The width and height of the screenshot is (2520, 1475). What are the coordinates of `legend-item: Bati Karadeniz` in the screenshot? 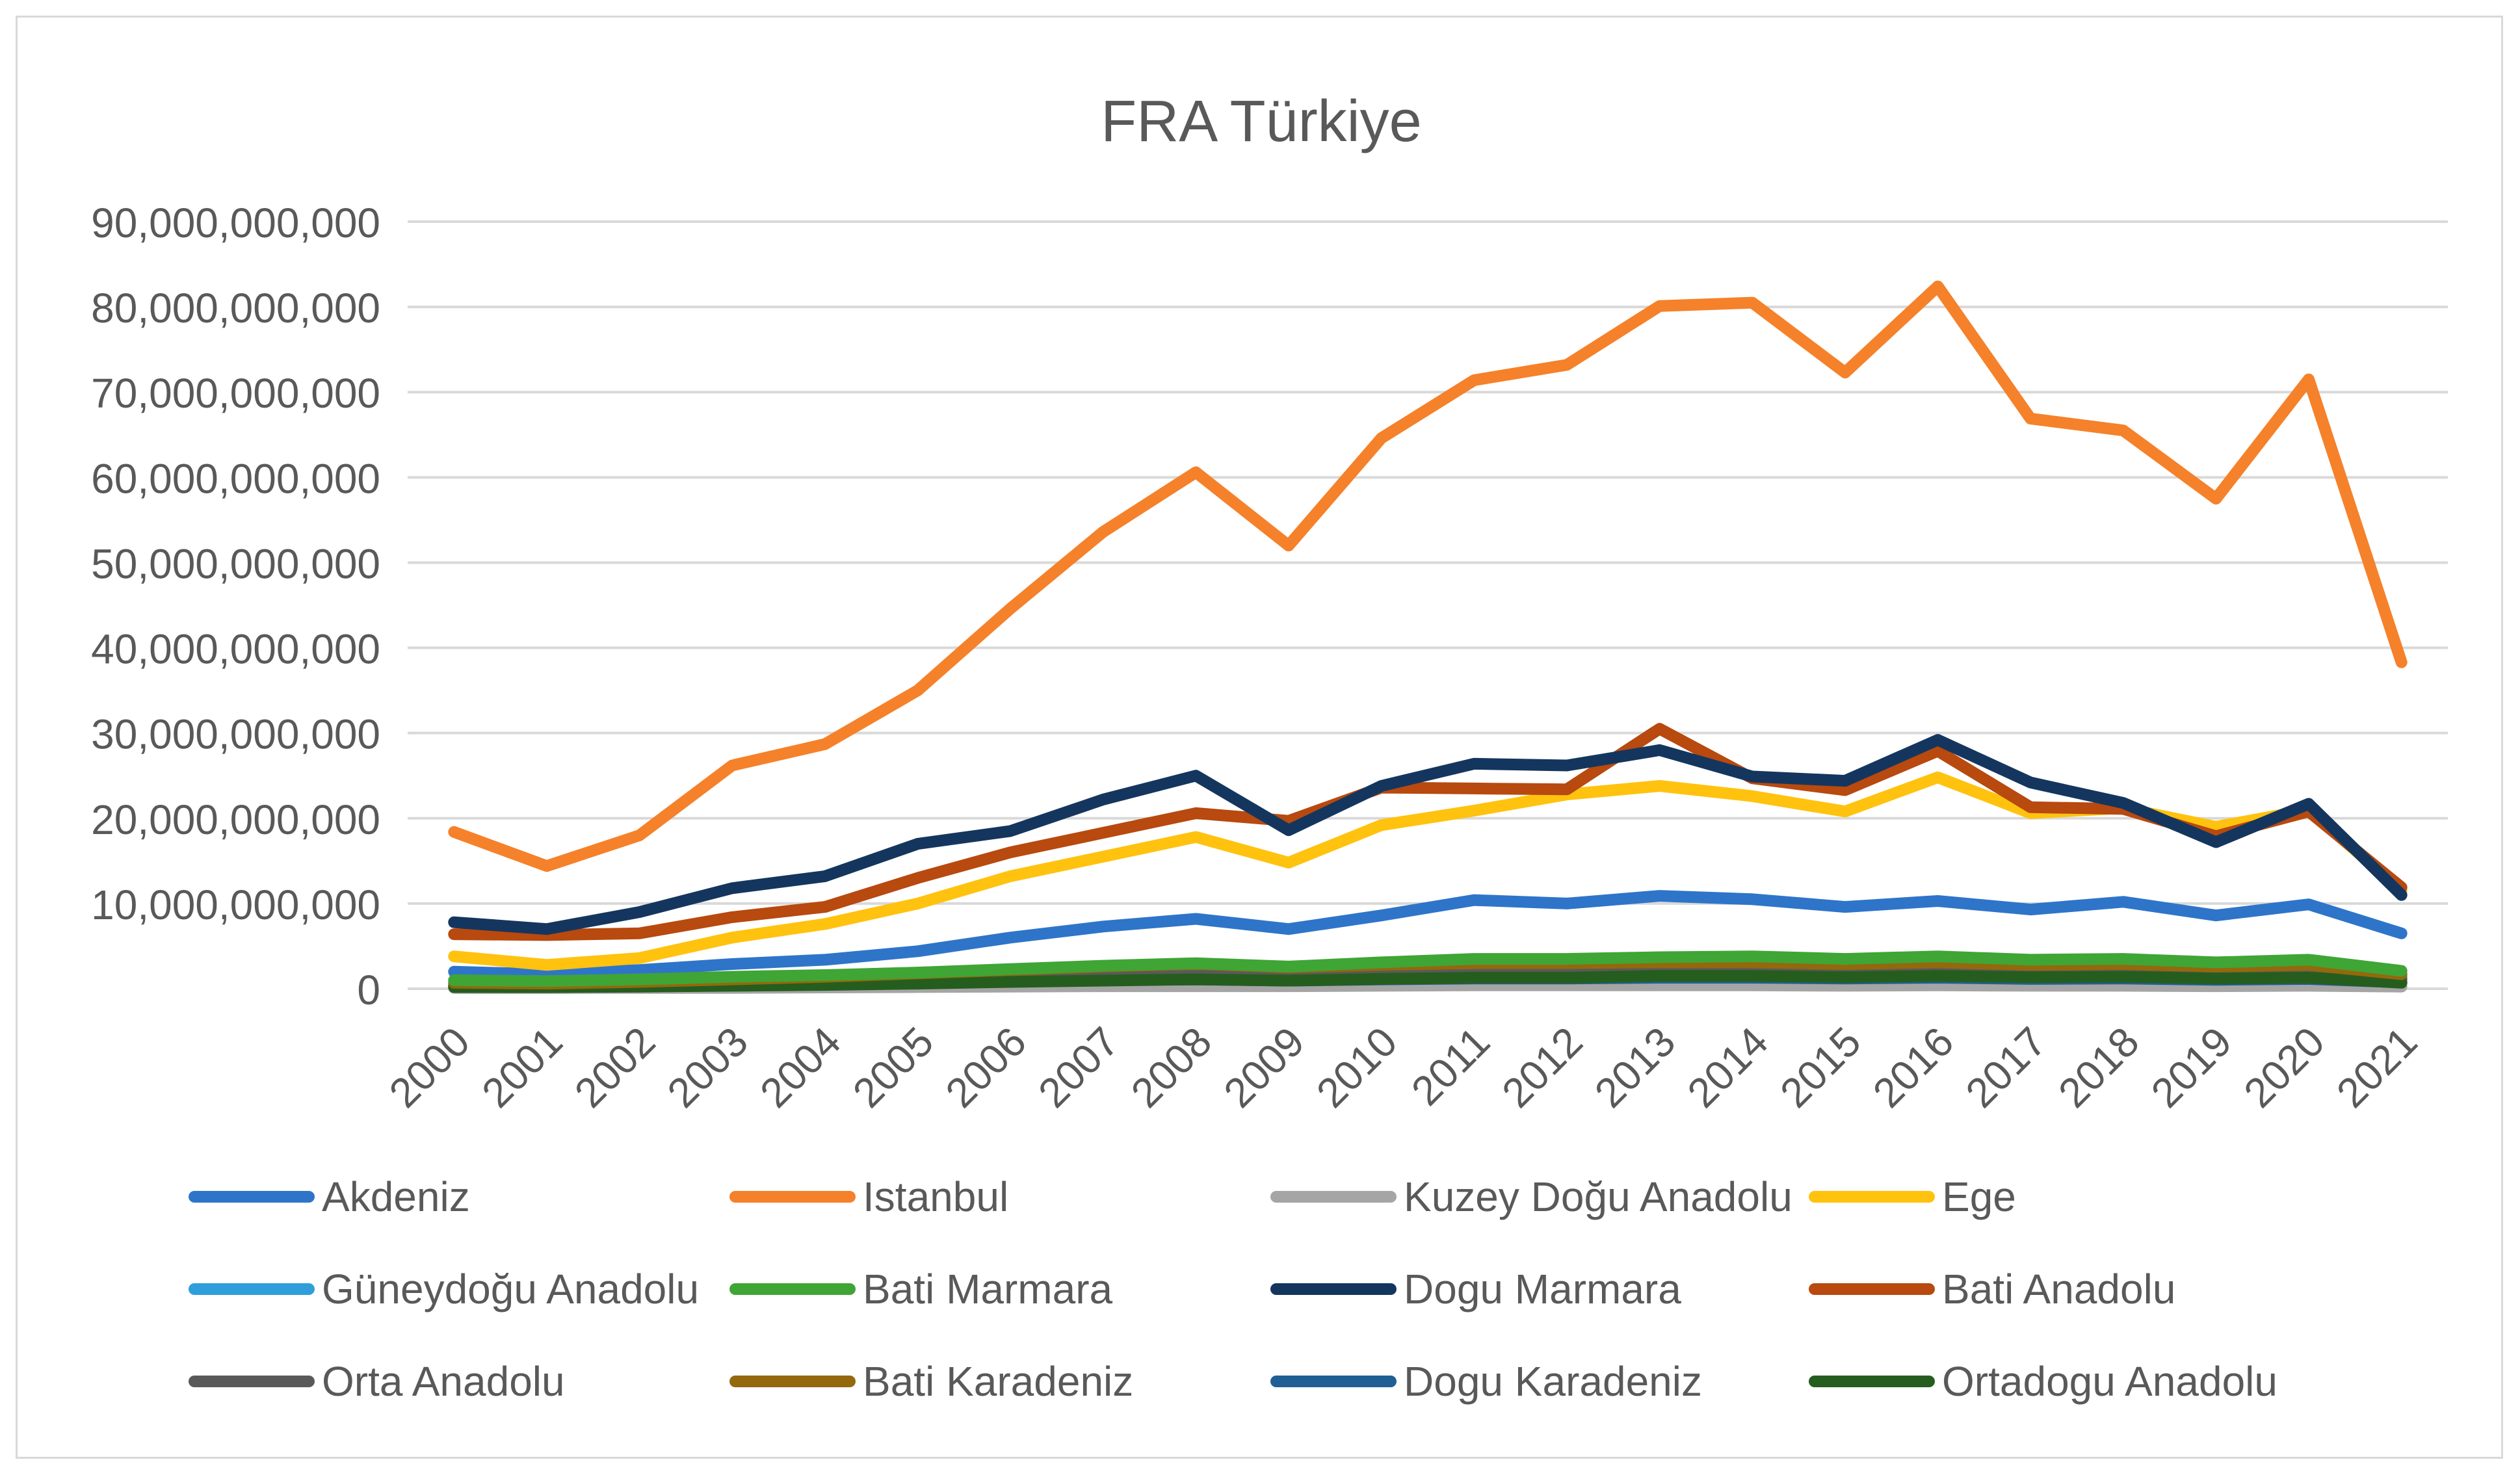 It's located at (931, 1381).